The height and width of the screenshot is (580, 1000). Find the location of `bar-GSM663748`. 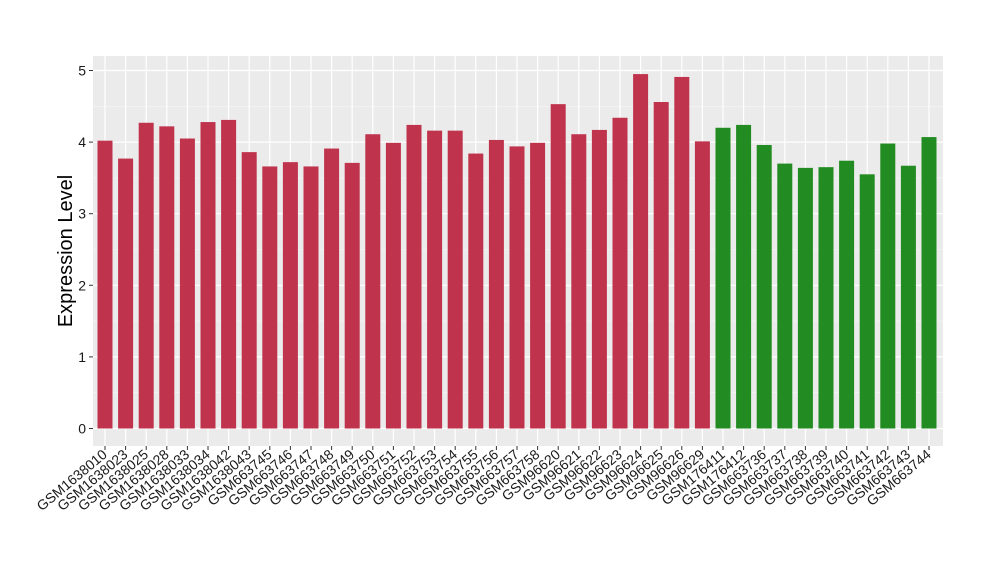

bar-GSM663748 is located at coordinates (332, 288).